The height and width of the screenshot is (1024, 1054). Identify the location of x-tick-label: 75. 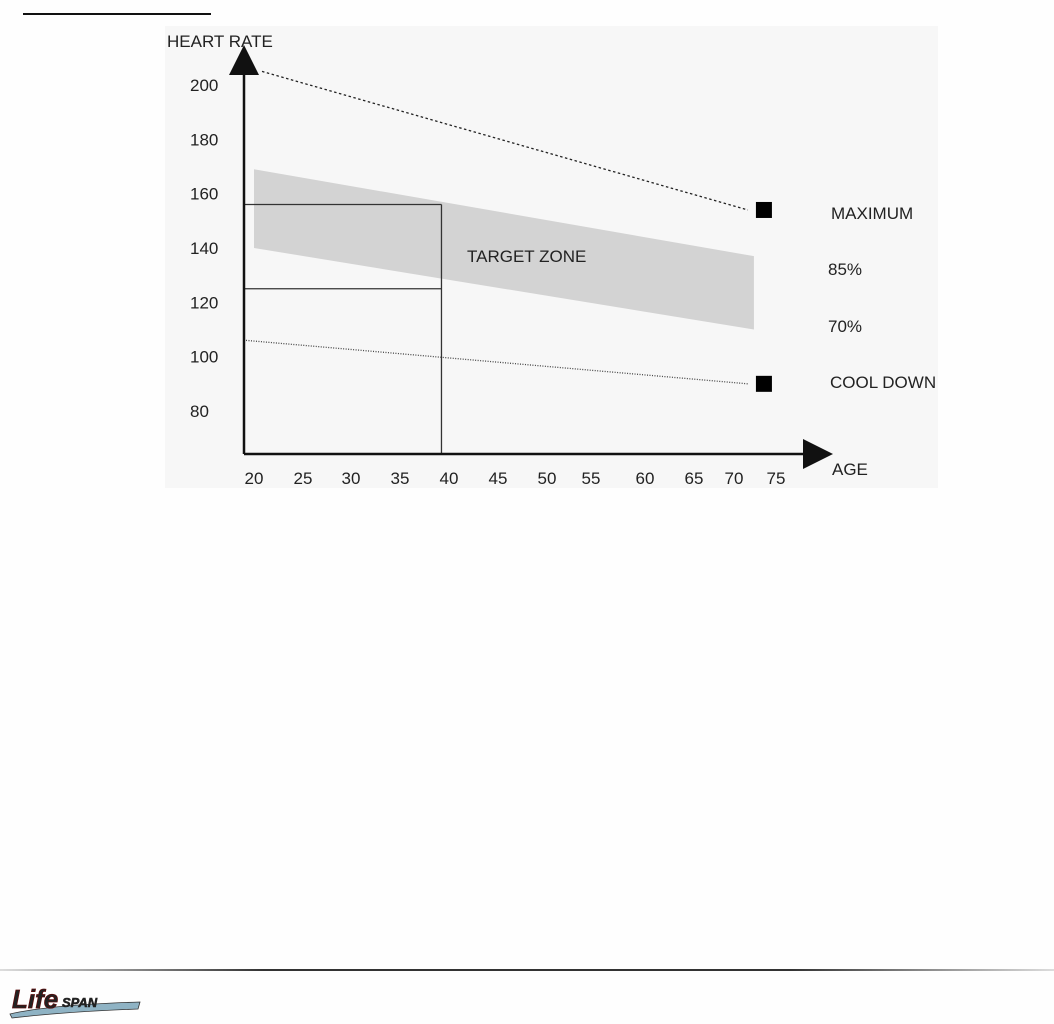
(776, 478).